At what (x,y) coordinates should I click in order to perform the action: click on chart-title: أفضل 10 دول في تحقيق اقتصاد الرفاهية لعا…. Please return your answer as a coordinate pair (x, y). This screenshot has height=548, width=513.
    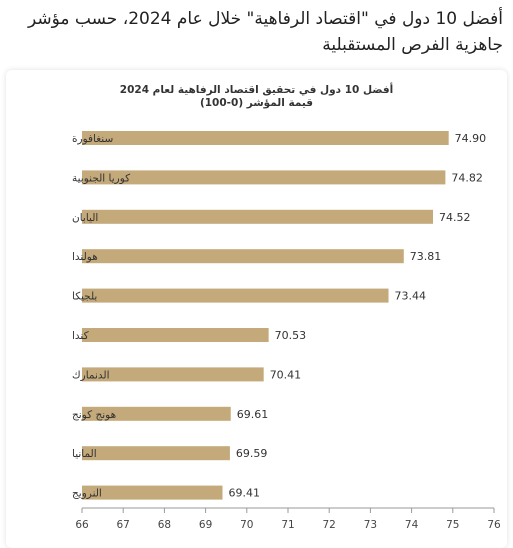
    Looking at the image, I should click on (256, 90).